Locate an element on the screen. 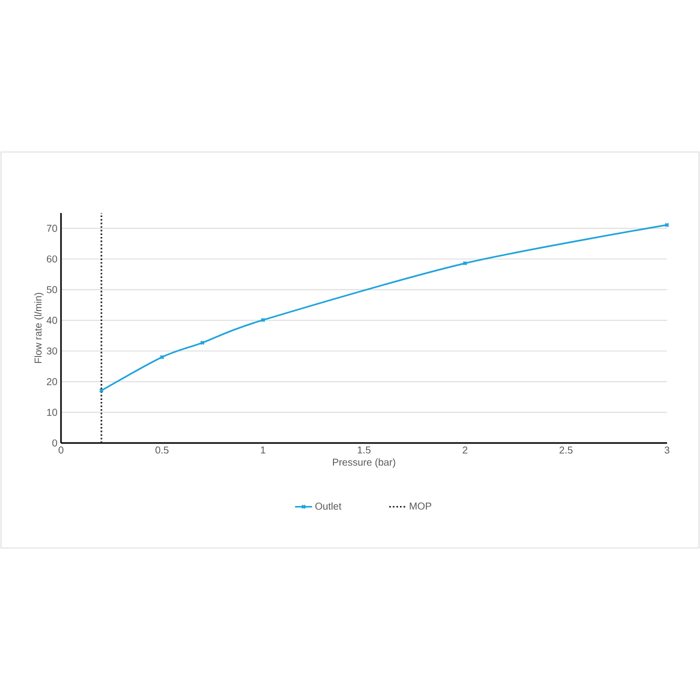 This screenshot has width=700, height=700. point is located at coordinates (263, 320).